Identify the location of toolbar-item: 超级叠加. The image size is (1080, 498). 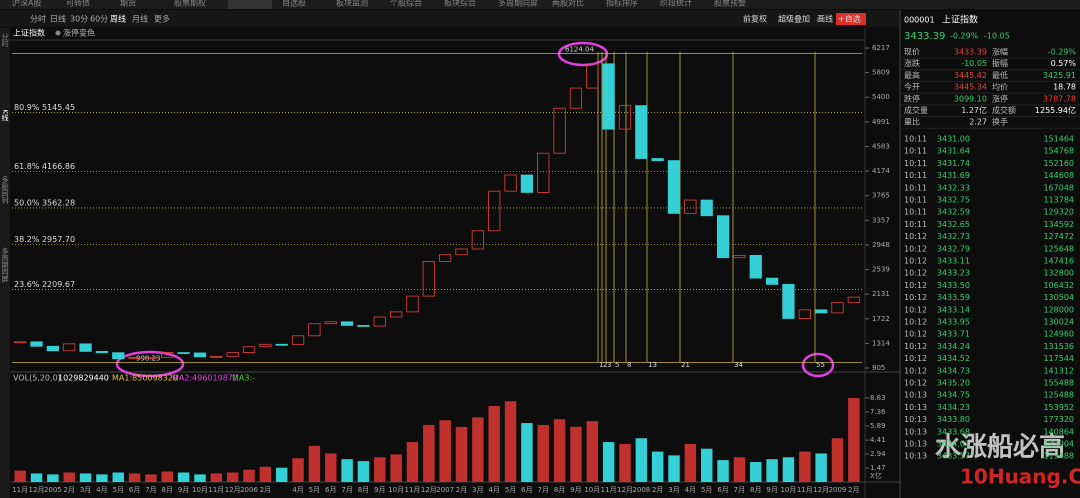
(794, 19).